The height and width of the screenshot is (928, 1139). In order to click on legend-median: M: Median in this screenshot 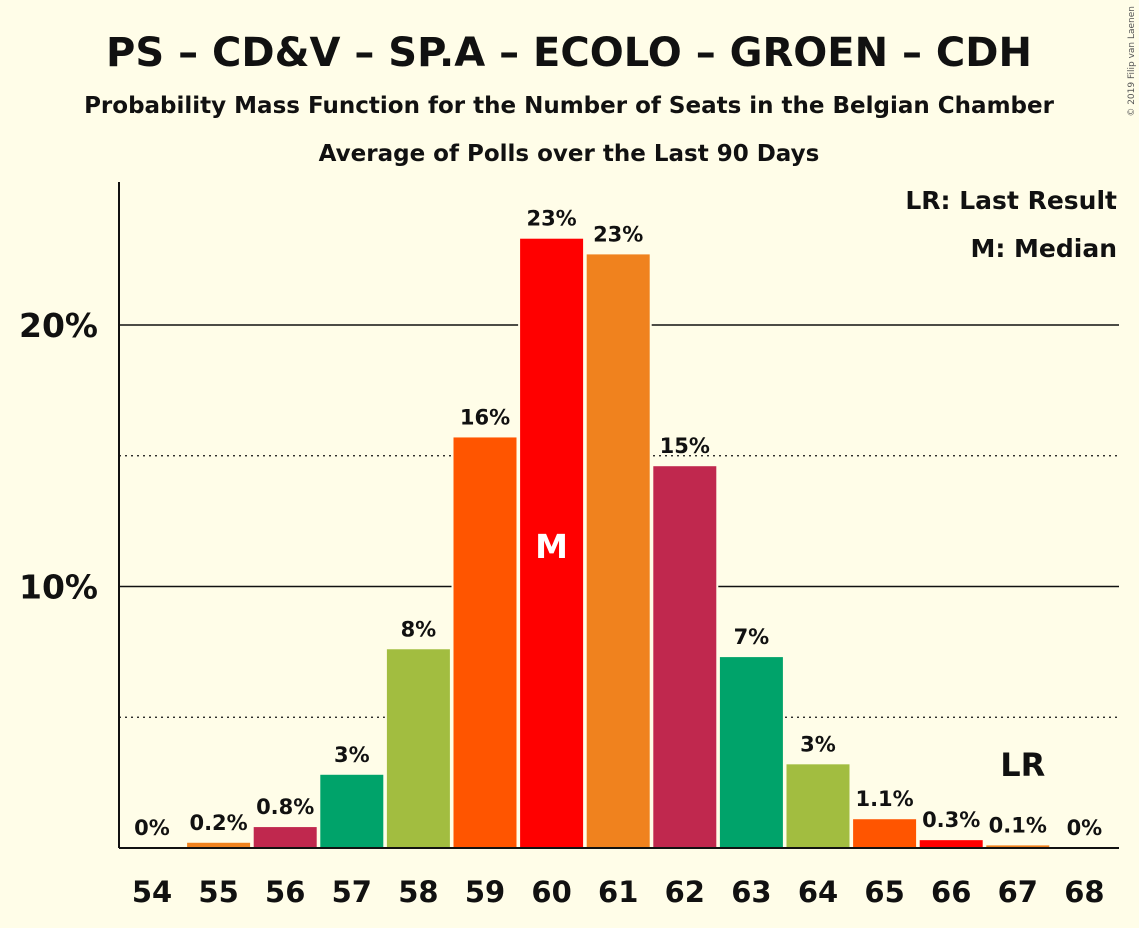, I will do `click(1043, 248)`.